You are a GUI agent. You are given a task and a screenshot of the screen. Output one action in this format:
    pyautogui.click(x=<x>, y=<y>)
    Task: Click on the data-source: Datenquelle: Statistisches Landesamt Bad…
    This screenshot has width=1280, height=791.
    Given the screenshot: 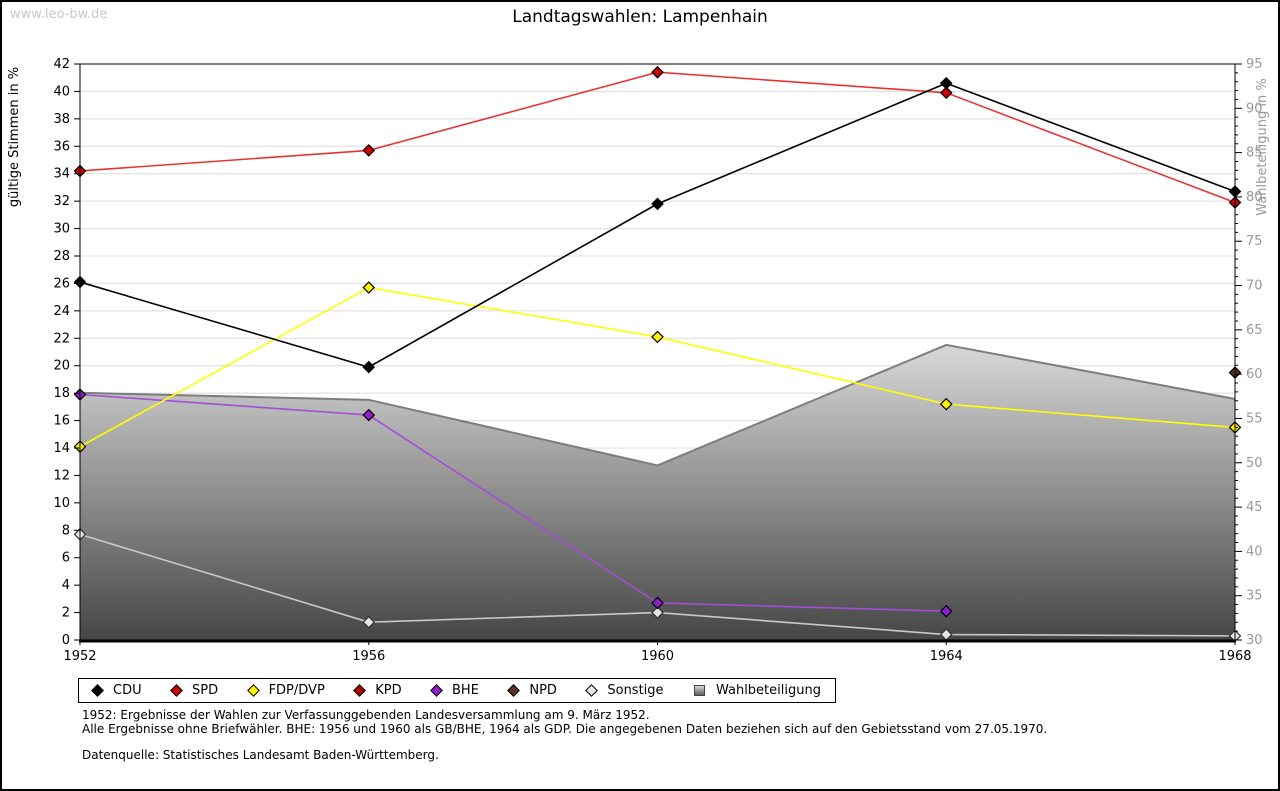 What is the action you would take?
    pyautogui.click(x=260, y=755)
    